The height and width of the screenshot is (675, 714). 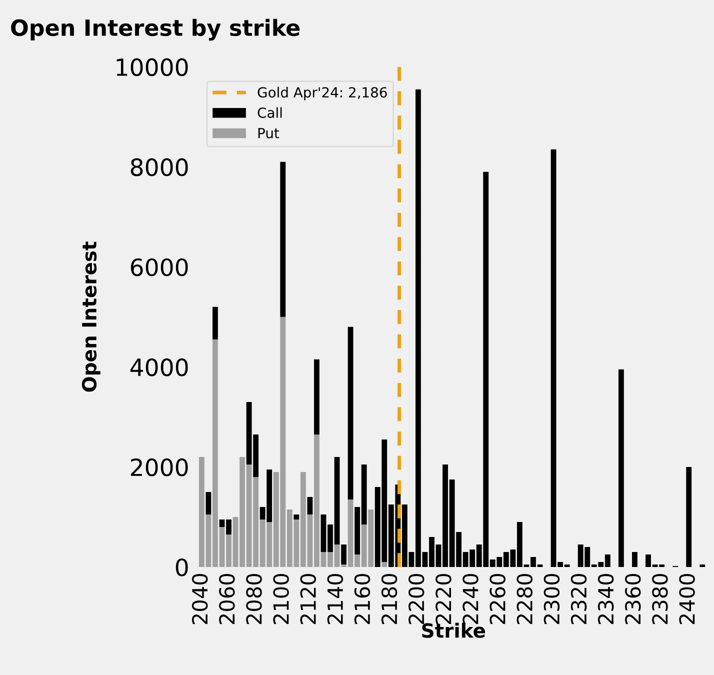 I want to click on x-tick-label: 2340, so click(x=606, y=599).